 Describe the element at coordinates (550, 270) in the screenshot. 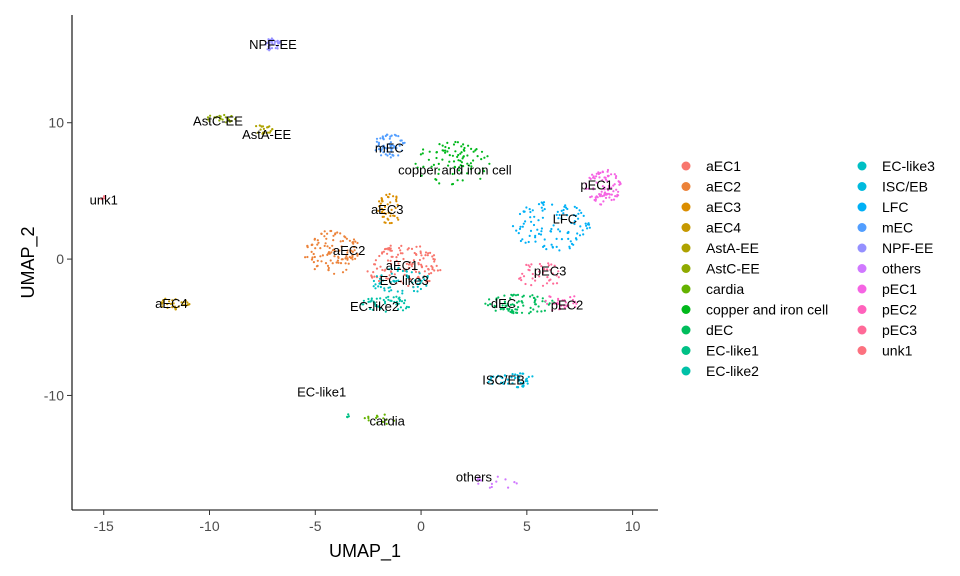

I see `cluster-label: pEC3` at that location.